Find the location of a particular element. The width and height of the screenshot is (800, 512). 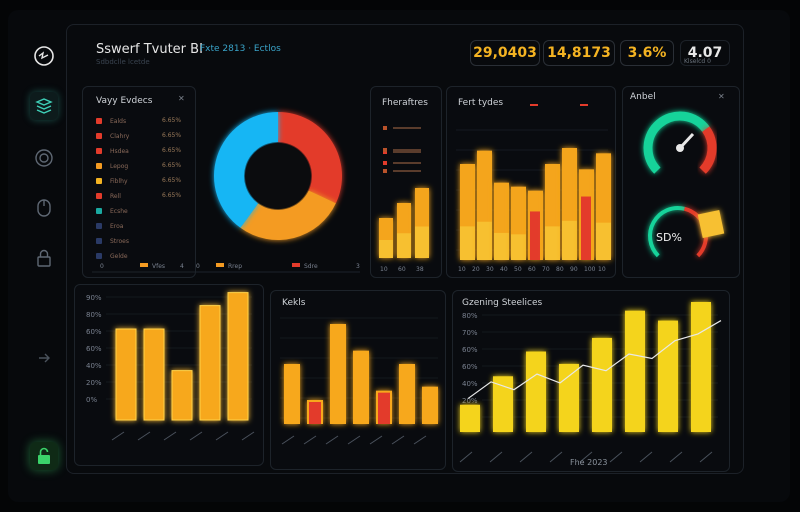

lock-icon is located at coordinates (44, 258).